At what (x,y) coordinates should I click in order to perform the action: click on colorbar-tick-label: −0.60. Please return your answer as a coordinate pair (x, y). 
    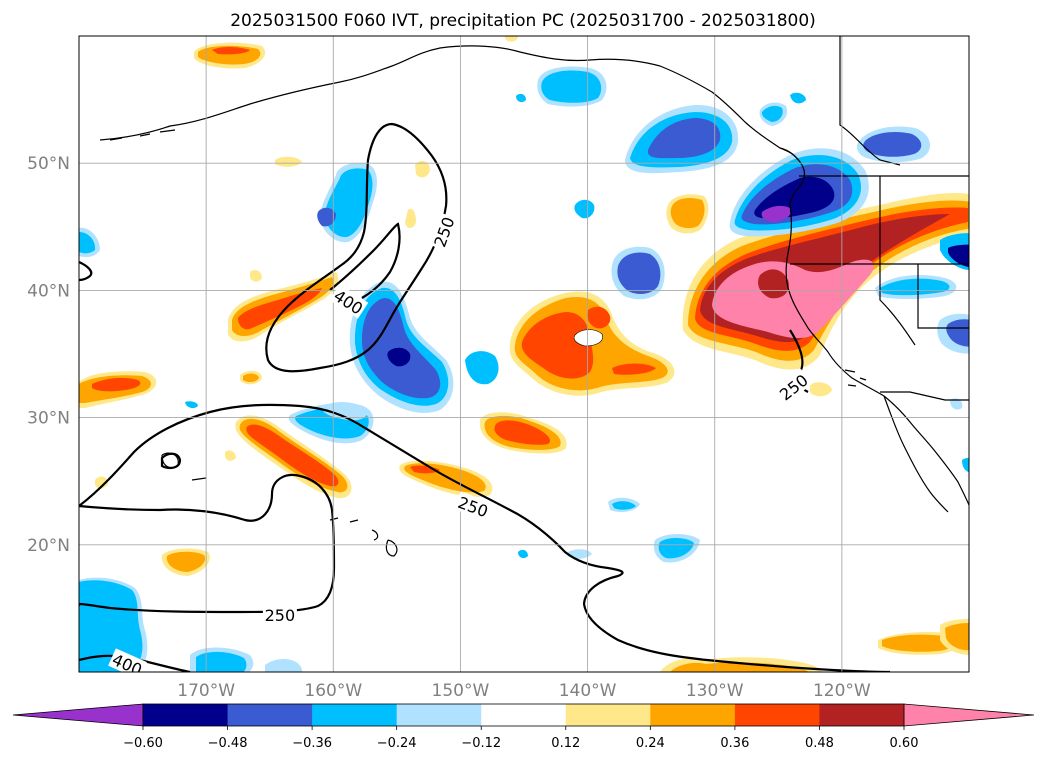
    Looking at the image, I should click on (143, 743).